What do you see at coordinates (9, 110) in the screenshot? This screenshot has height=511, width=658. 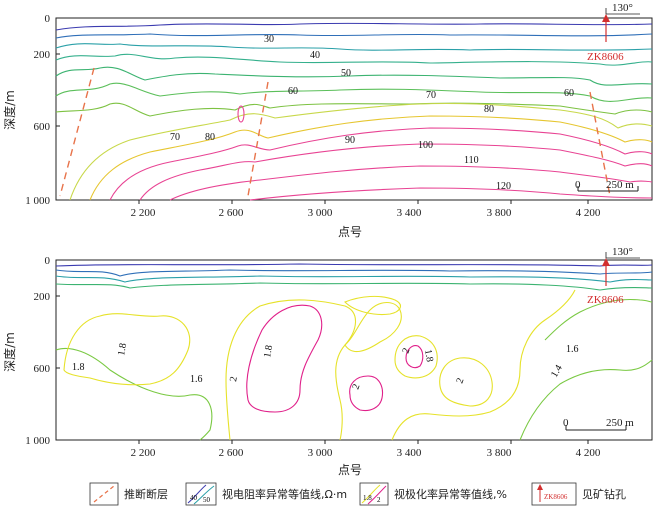 I see `top-y-axis-label: 深度/m` at bounding box center [9, 110].